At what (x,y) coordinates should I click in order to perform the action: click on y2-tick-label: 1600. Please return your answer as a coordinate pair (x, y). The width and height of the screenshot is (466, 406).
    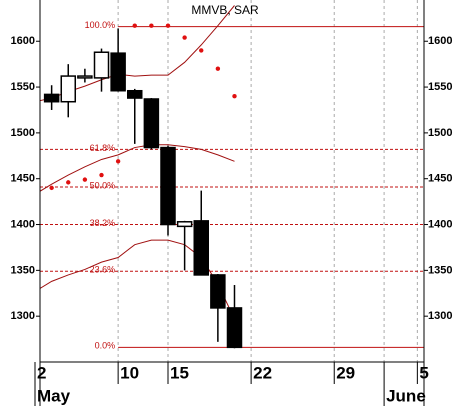
    Looking at the image, I should click on (440, 41).